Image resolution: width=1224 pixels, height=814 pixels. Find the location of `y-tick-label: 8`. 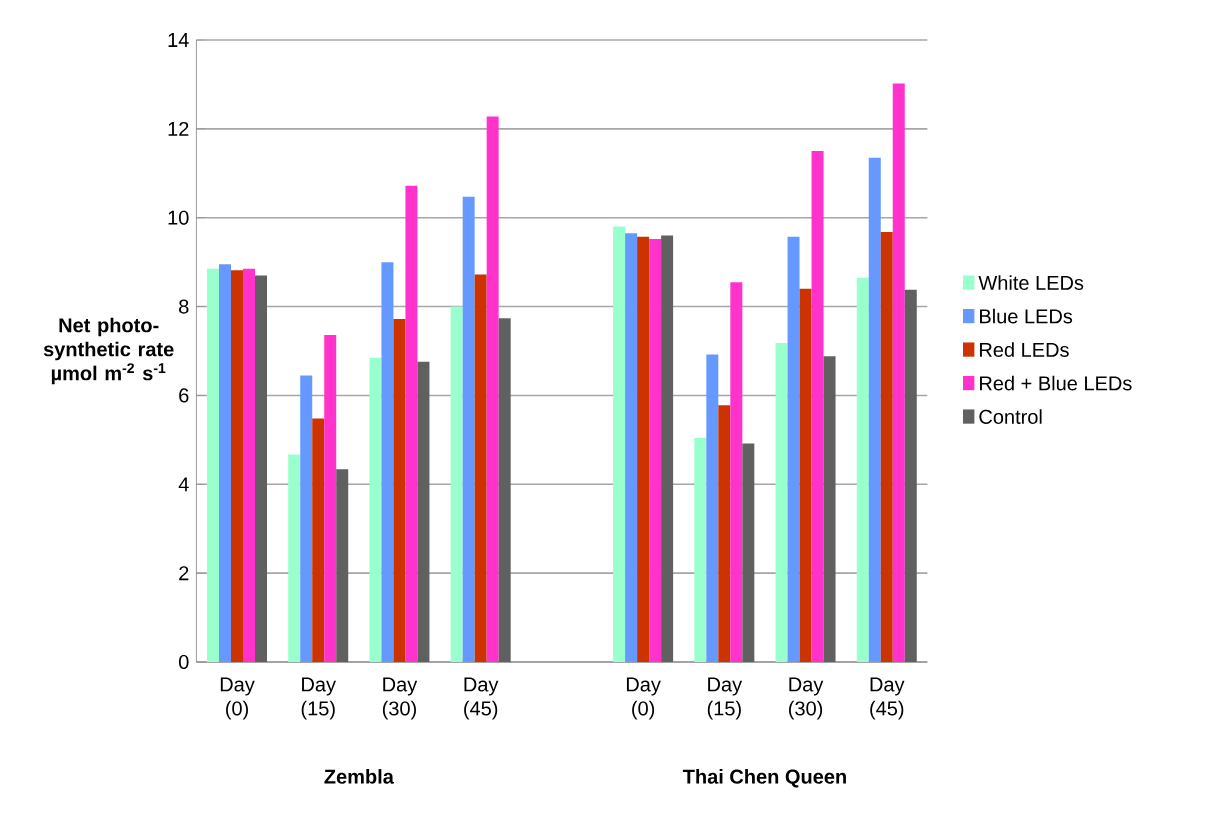

y-tick-label: 8 is located at coordinates (184, 306).